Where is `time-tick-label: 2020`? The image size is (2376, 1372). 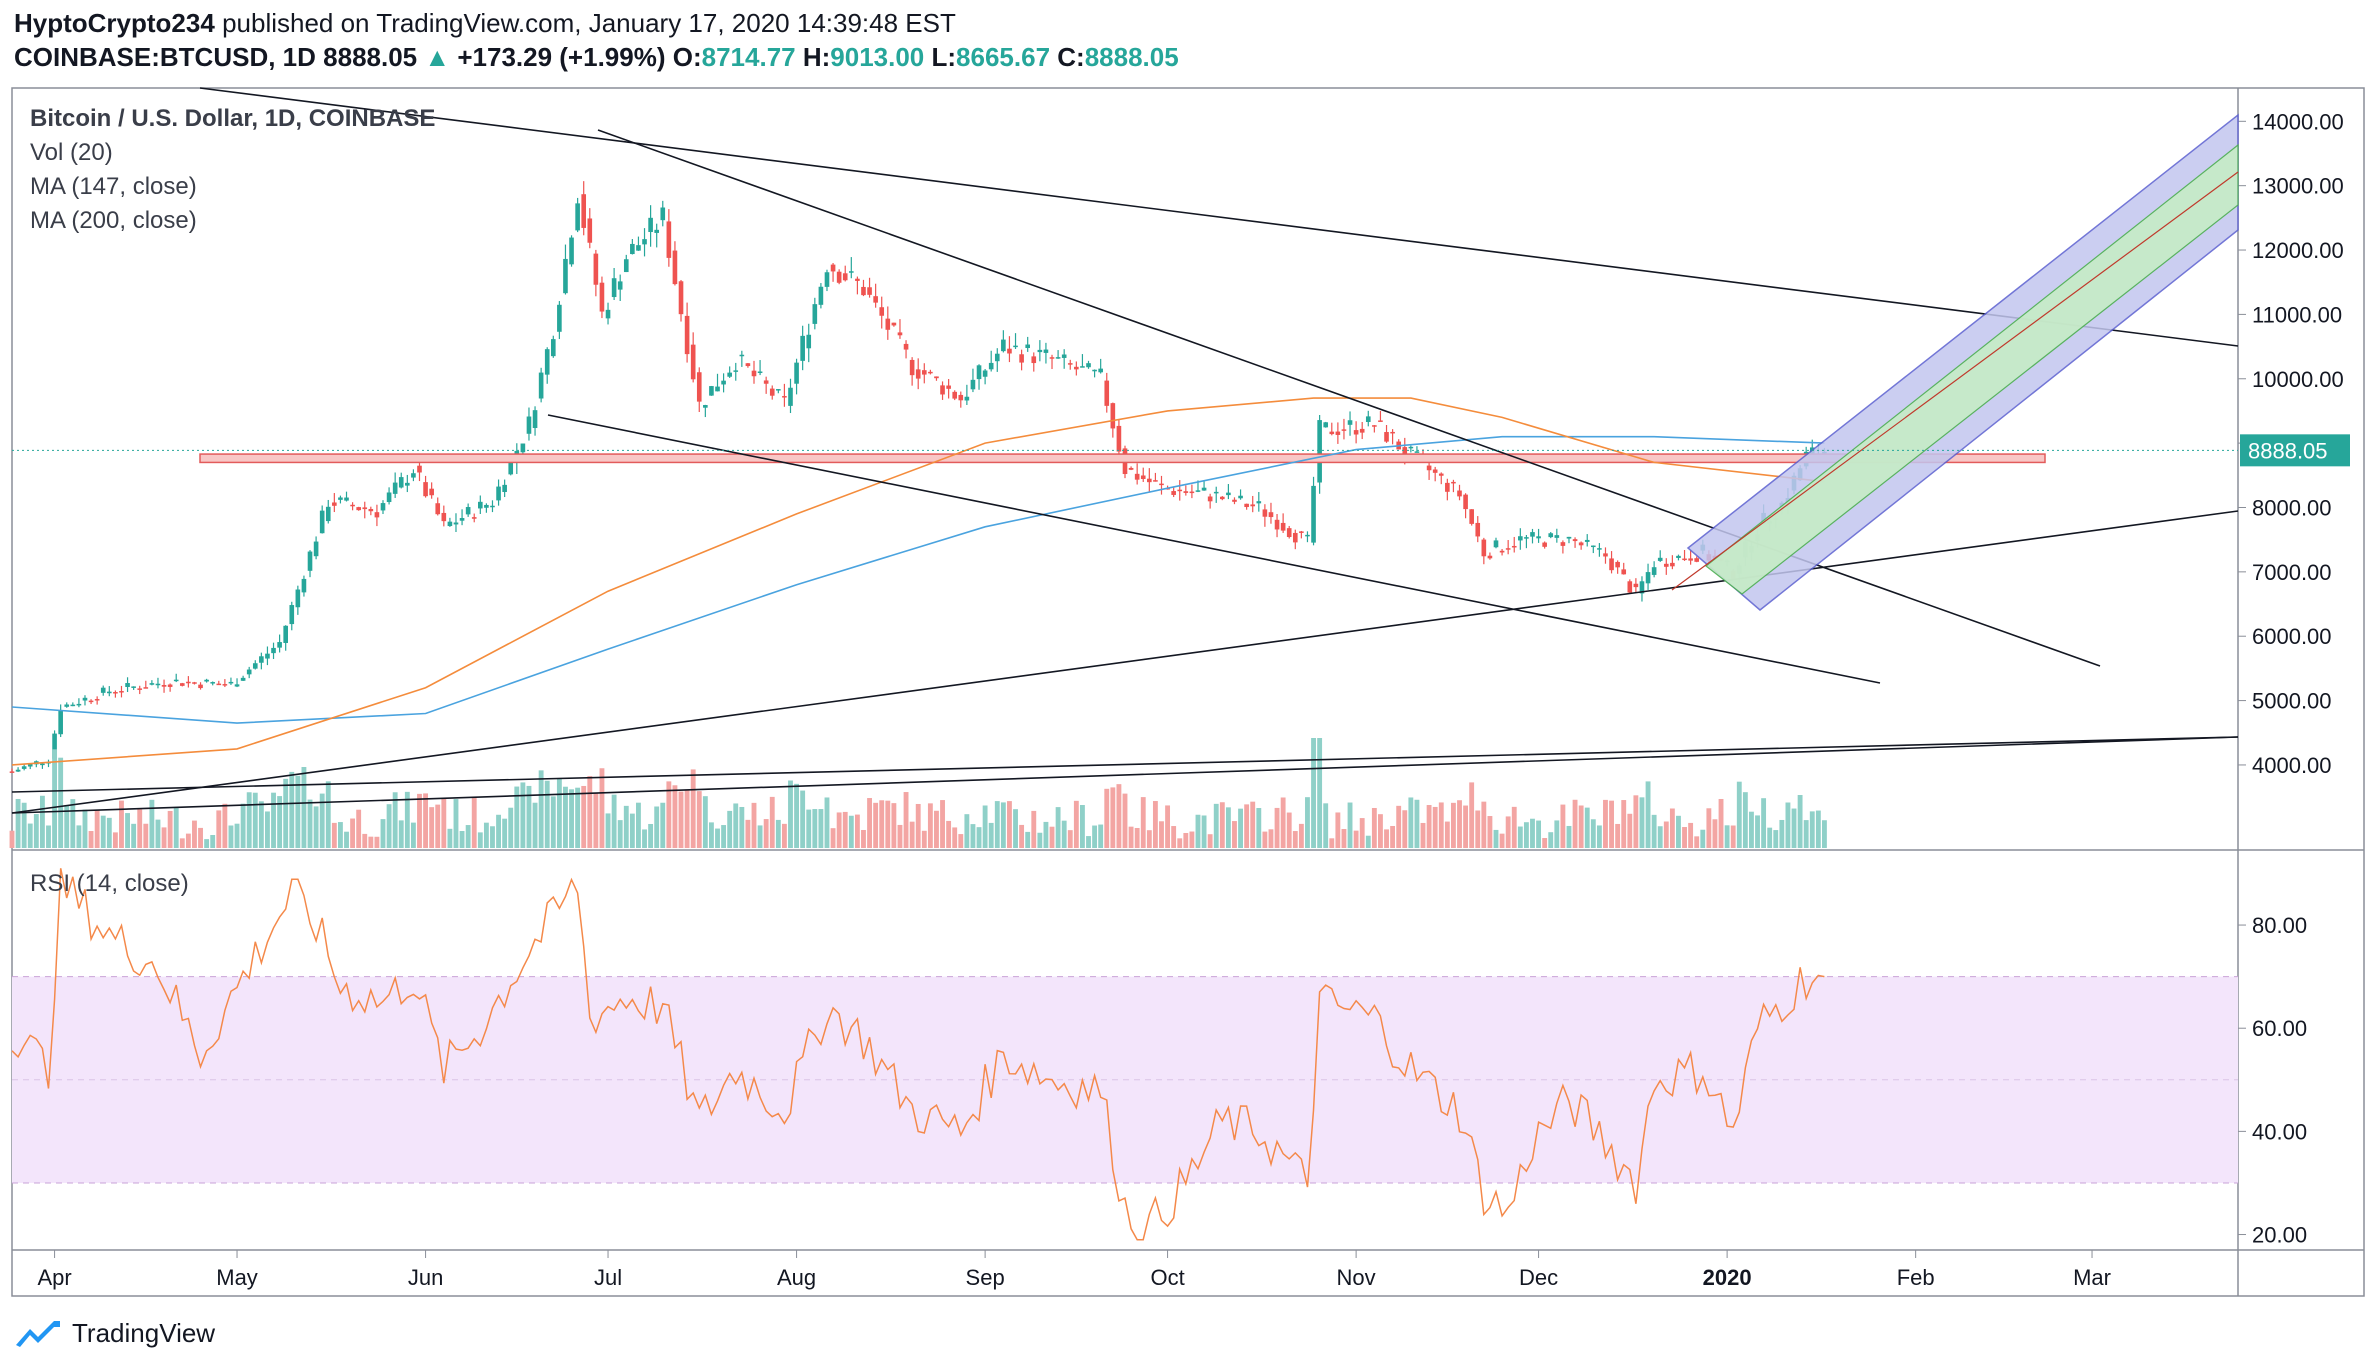
time-tick-label: 2020 is located at coordinates (1727, 1277).